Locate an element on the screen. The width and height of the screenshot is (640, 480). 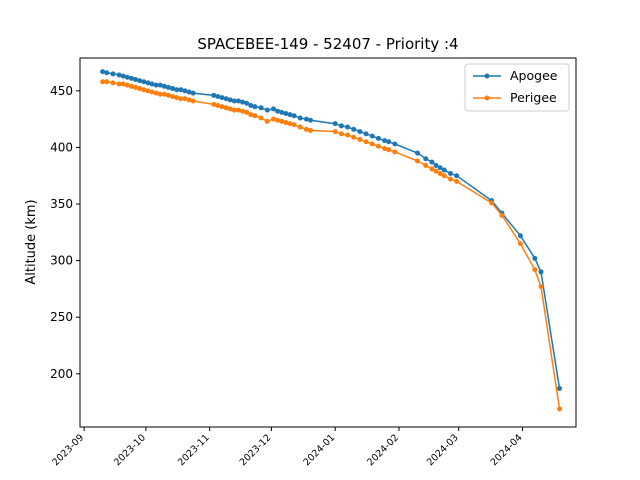
chart-title: SPACEBEE-149 - 52407 - Priority :4 is located at coordinates (327, 44).